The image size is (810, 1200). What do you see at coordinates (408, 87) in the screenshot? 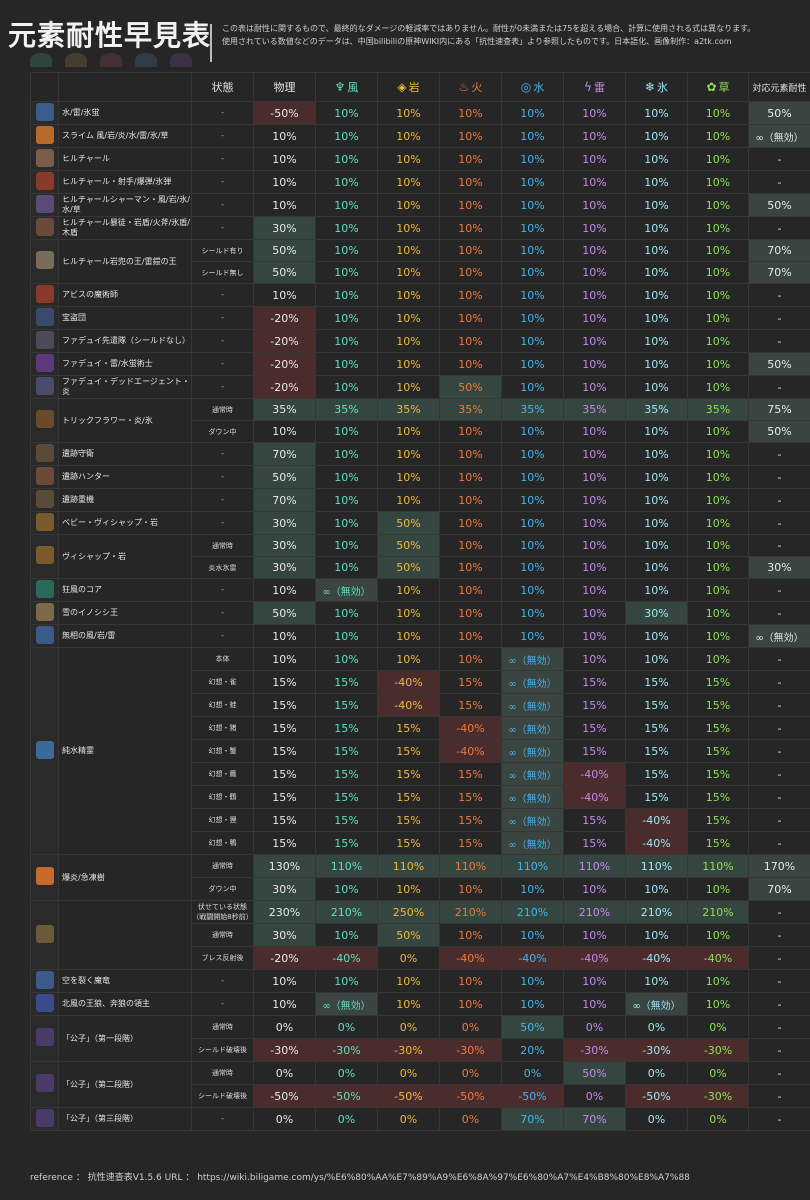
I see `header-geo: ◈ 岩` at bounding box center [408, 87].